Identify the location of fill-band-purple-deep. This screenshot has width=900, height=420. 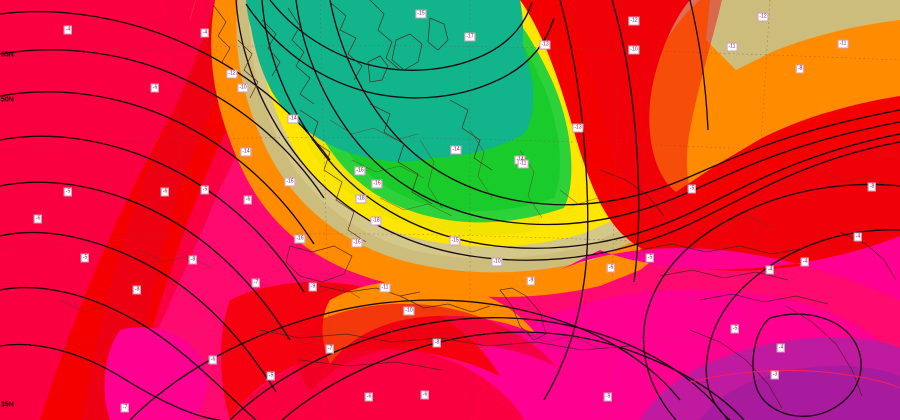
(800, 392).